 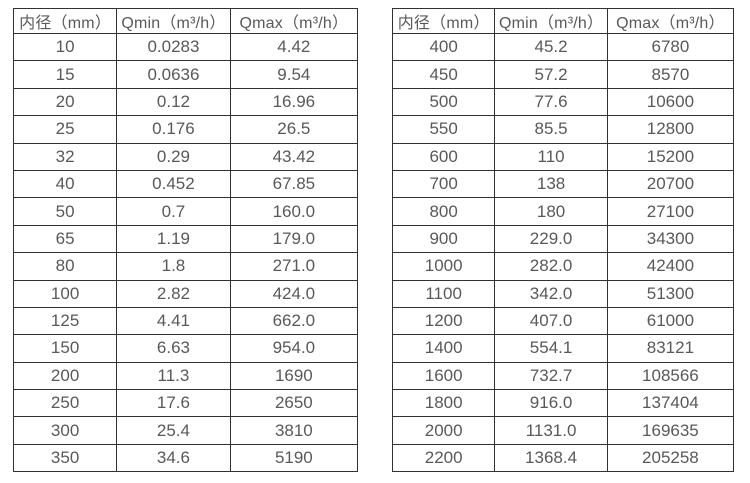 I want to click on inner-diameter-cell: 350, so click(x=65, y=458).